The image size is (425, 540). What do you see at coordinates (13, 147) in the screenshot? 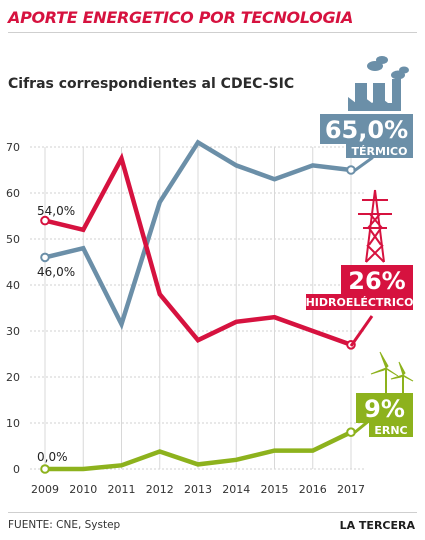
I see `y-tick-label: 70` at bounding box center [13, 147].